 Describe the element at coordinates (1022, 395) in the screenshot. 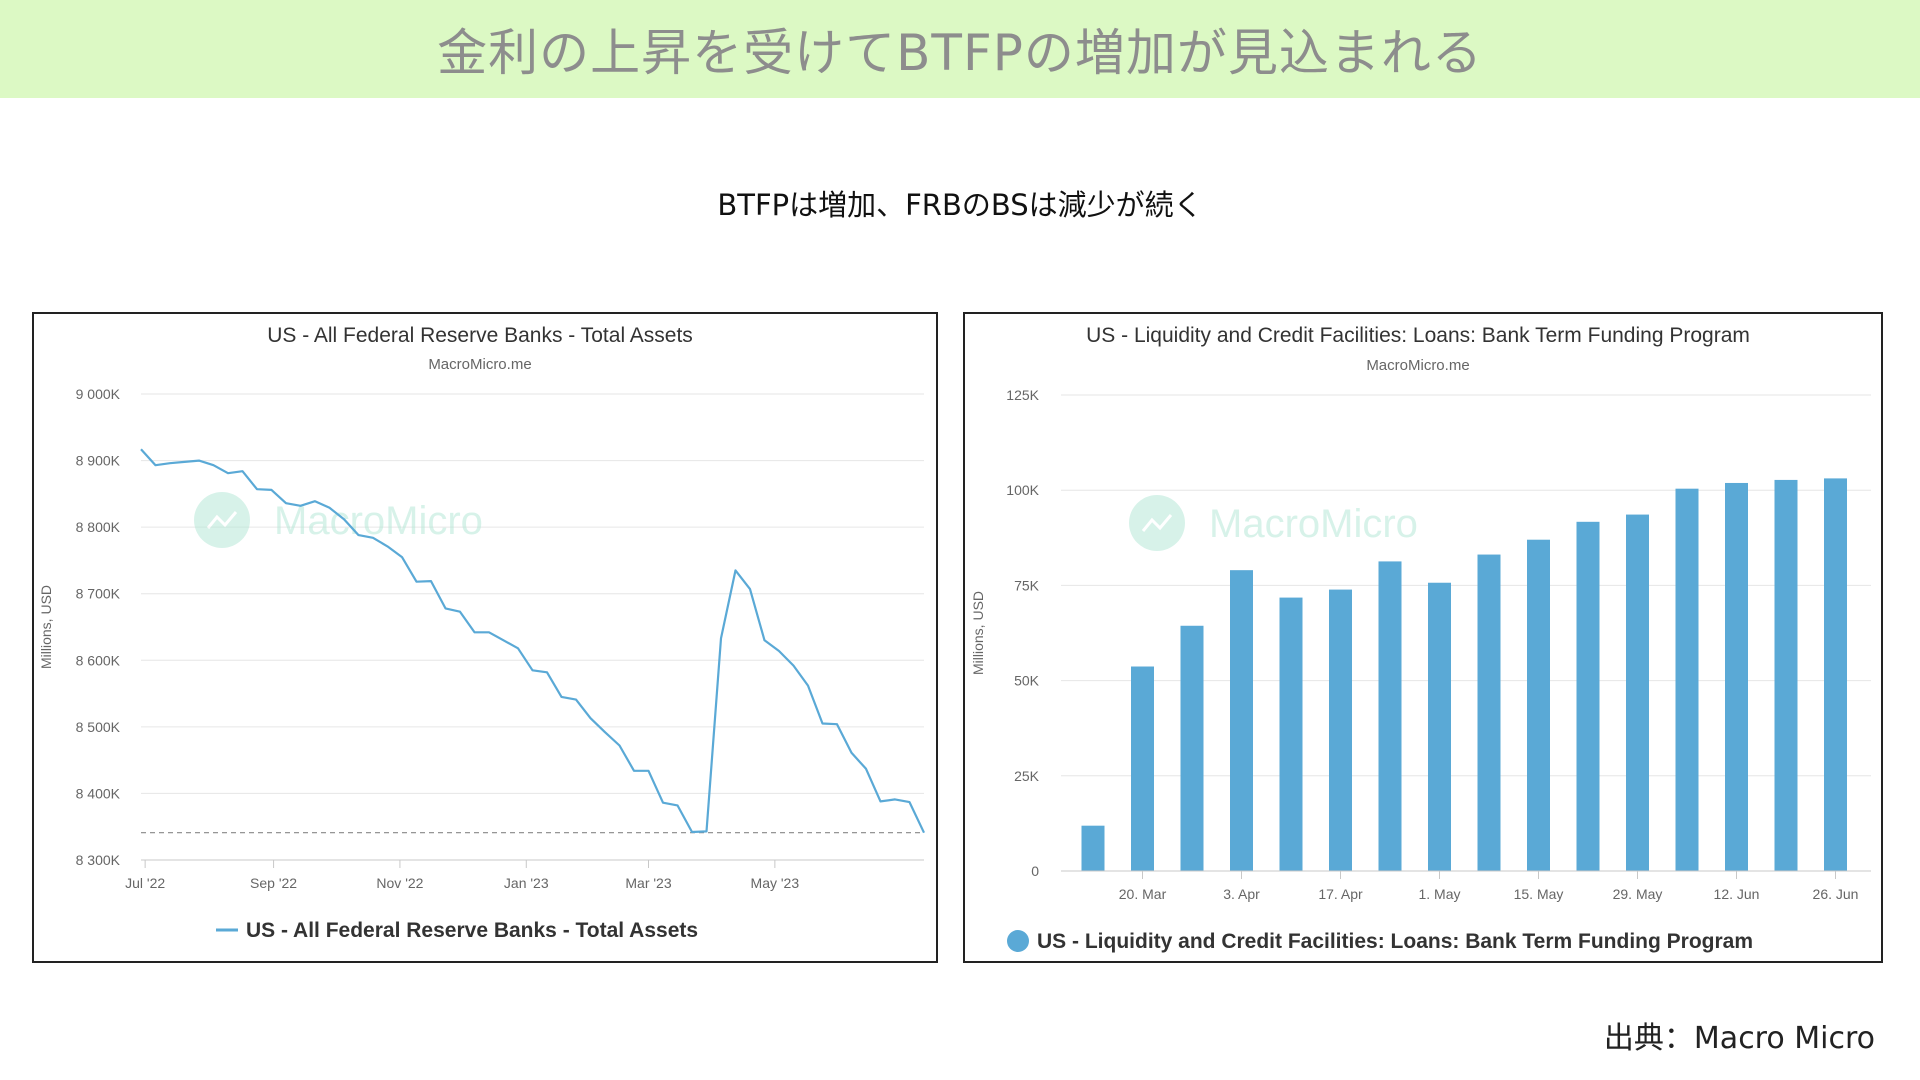

I see `y-tick-label: 125K` at that location.